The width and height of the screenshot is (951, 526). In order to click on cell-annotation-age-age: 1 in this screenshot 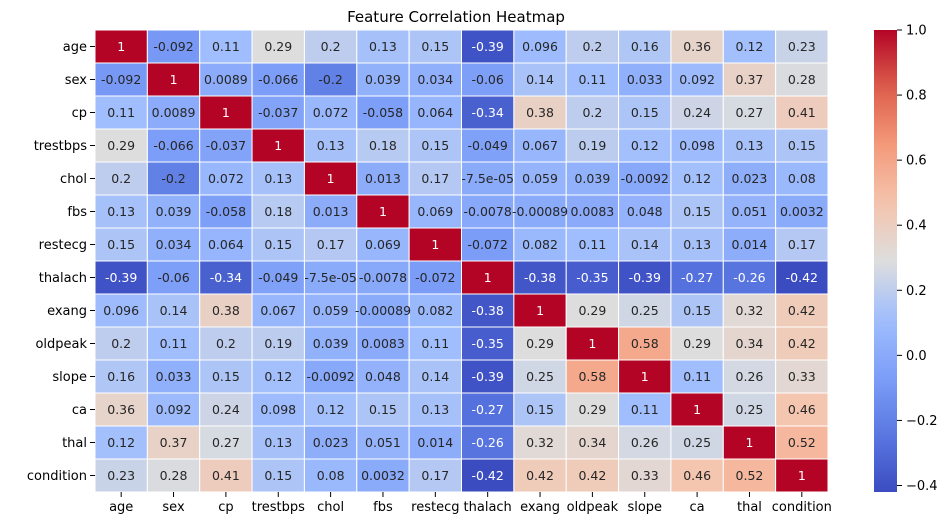, I will do `click(121, 46)`.